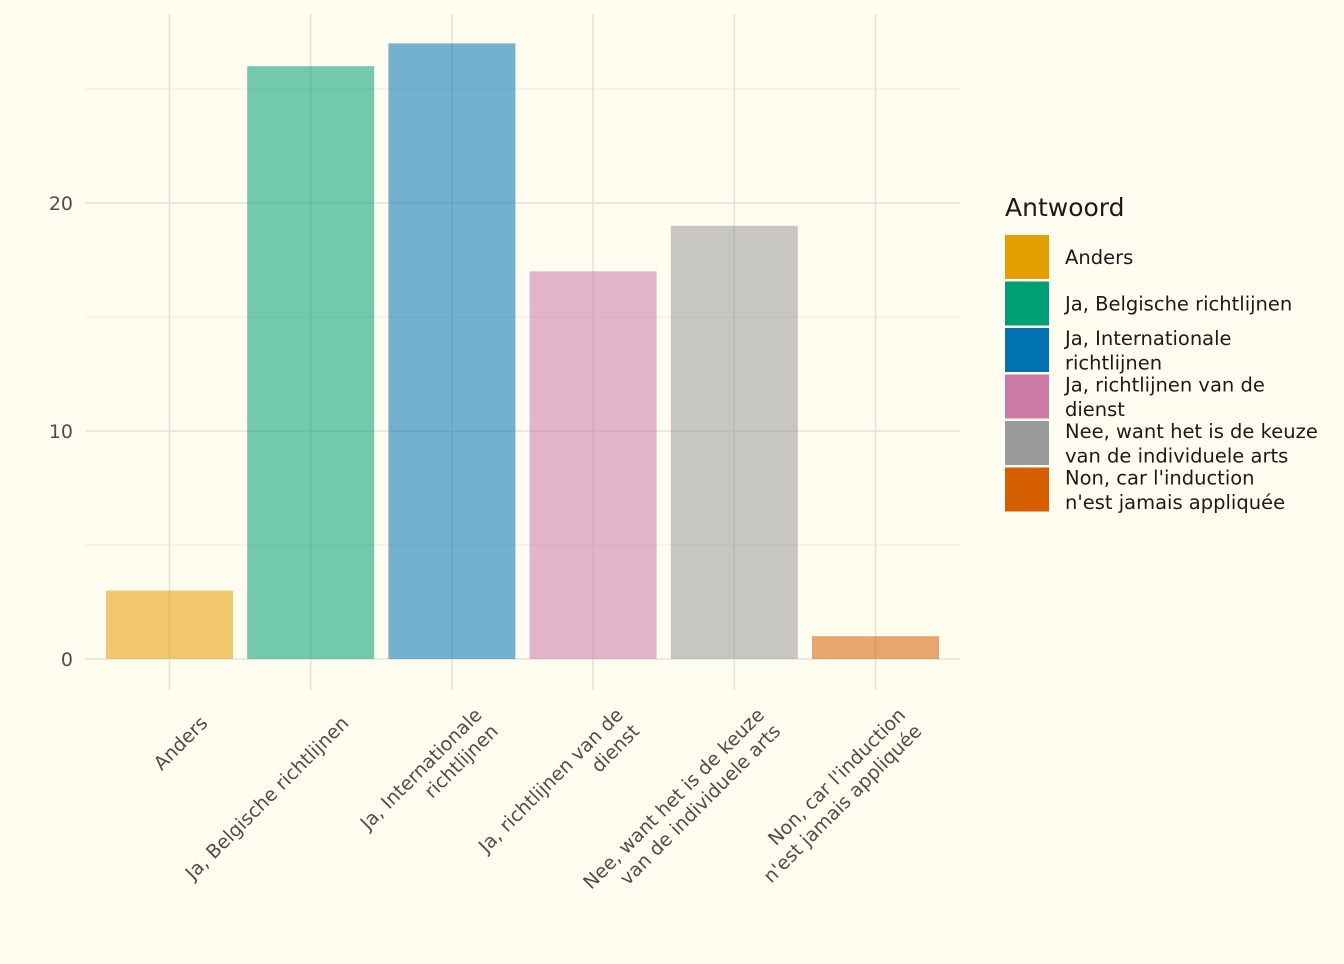  I want to click on x-tick-label: Ja, Belgische richtlijnen, so click(267, 798).